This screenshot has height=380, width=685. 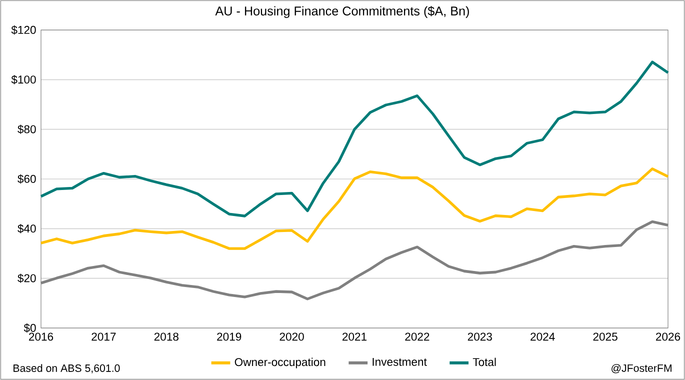 I want to click on legend-label: Total, so click(x=484, y=362).